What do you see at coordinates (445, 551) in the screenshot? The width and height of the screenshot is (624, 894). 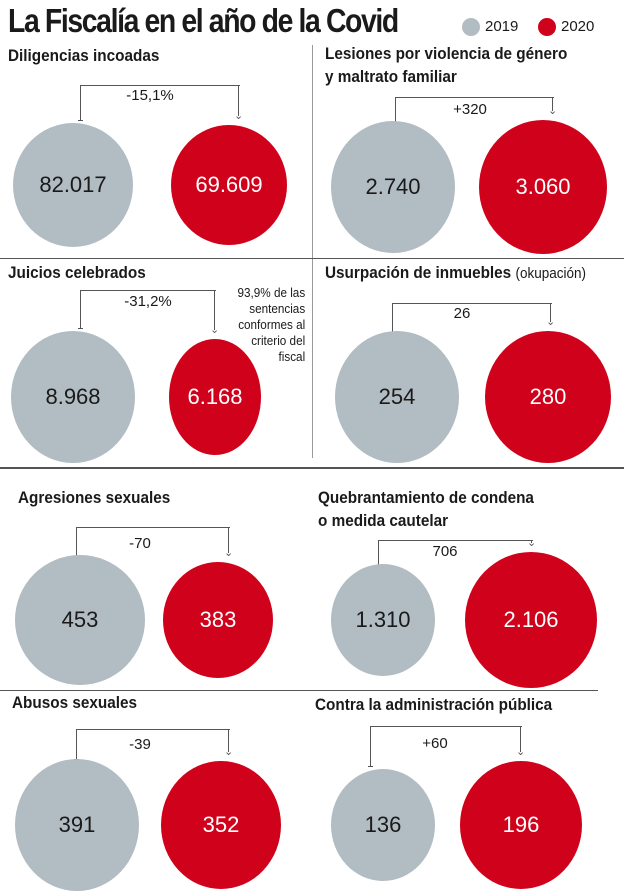 I see `change-label: 706` at bounding box center [445, 551].